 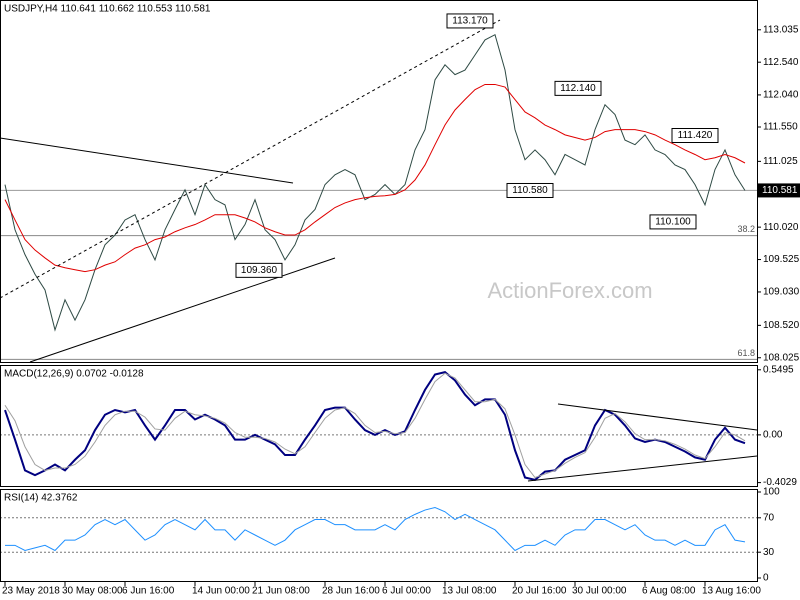 I want to click on y-tick-label: 111.550, so click(x=780, y=127).